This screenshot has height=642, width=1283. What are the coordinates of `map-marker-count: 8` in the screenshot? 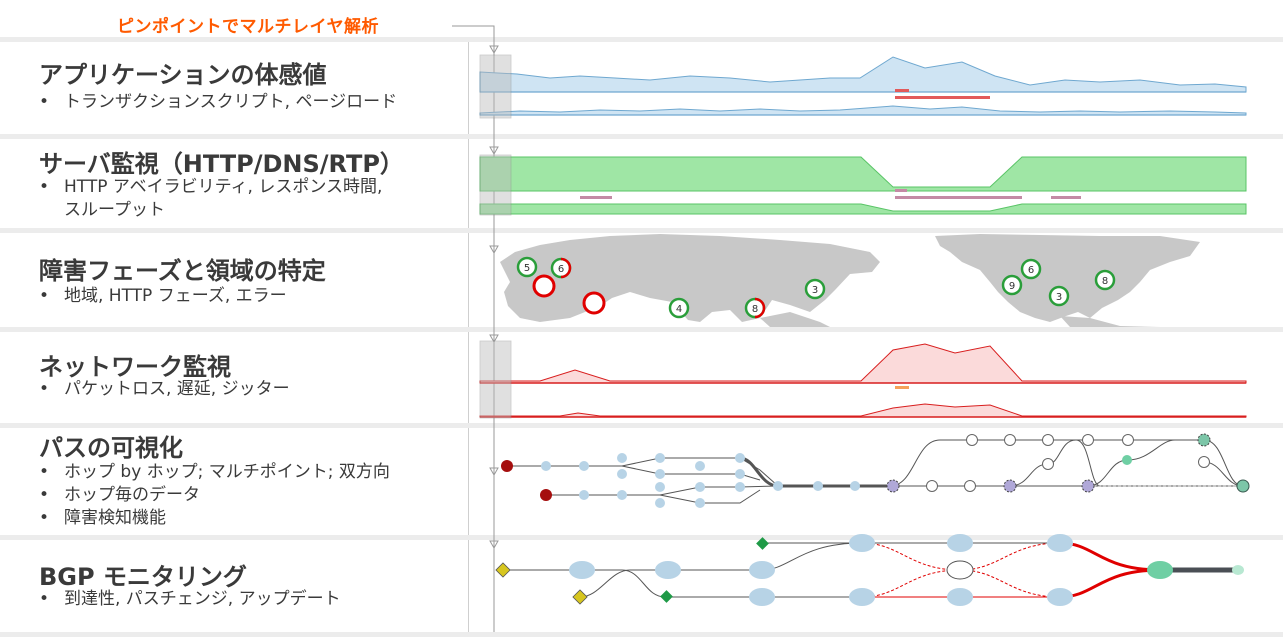 It's located at (1105, 281).